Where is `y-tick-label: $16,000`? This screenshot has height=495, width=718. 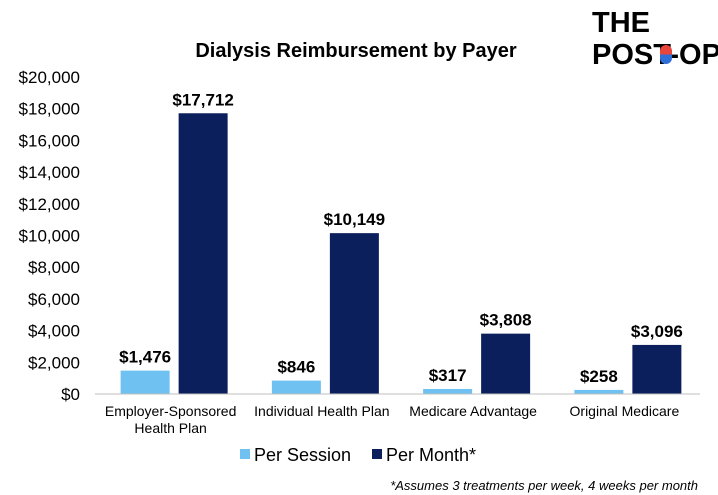 y-tick-label: $16,000 is located at coordinates (49, 140).